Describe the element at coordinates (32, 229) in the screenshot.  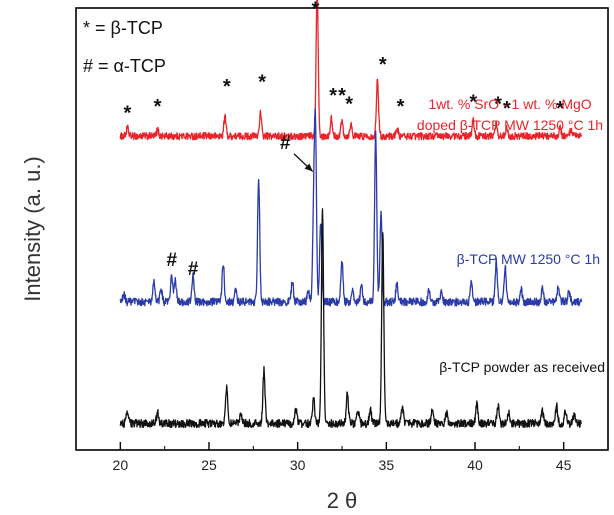
I see `y-axis-title: Intensity (a. u.)` at that location.